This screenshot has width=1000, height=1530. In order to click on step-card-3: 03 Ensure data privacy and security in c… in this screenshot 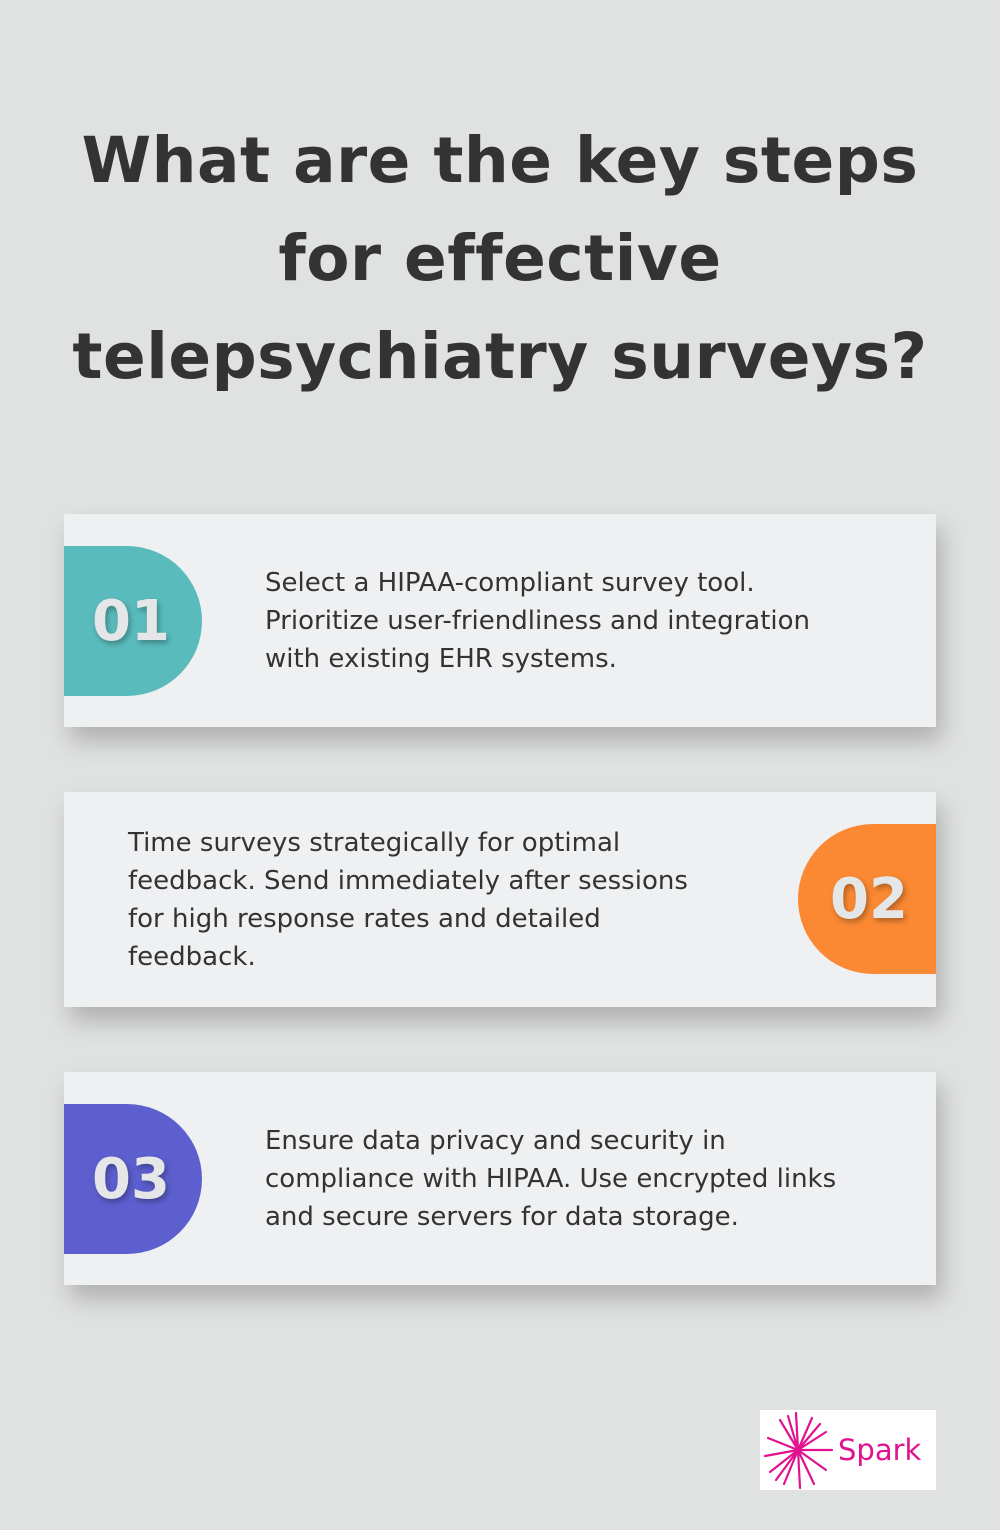, I will do `click(500, 1178)`.